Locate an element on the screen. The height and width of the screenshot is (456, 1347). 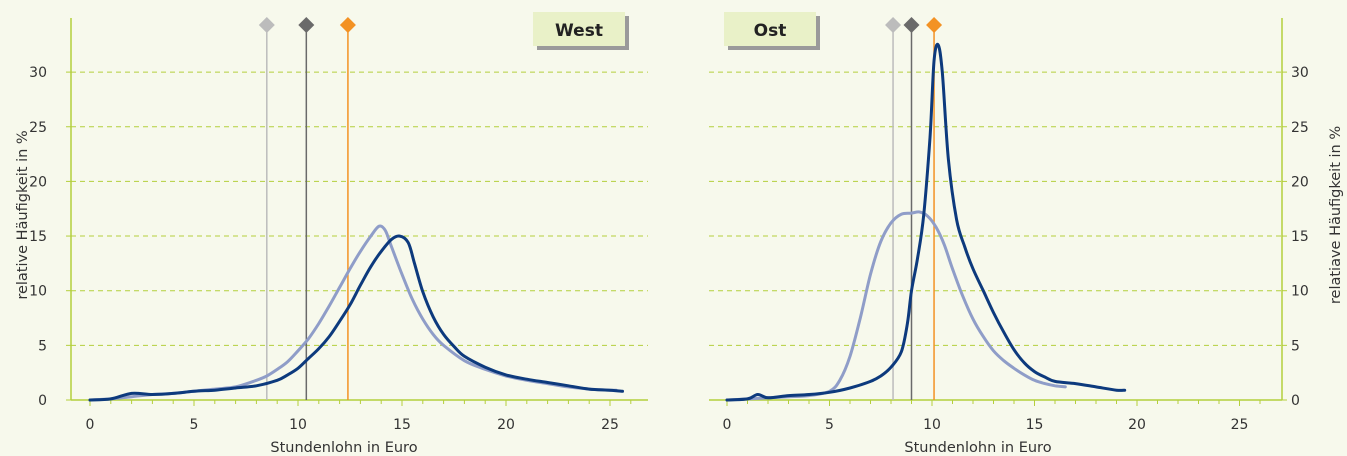
y-axis-title: relative Häufigkeit in % is located at coordinates (23, 214).